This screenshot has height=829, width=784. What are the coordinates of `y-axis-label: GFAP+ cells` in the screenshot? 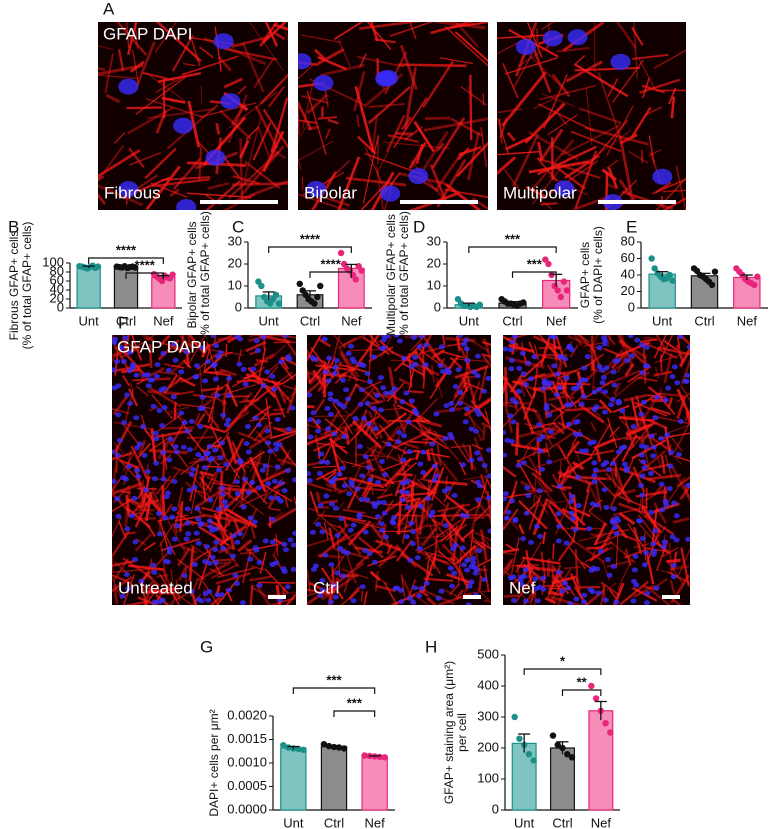 It's located at (585, 275).